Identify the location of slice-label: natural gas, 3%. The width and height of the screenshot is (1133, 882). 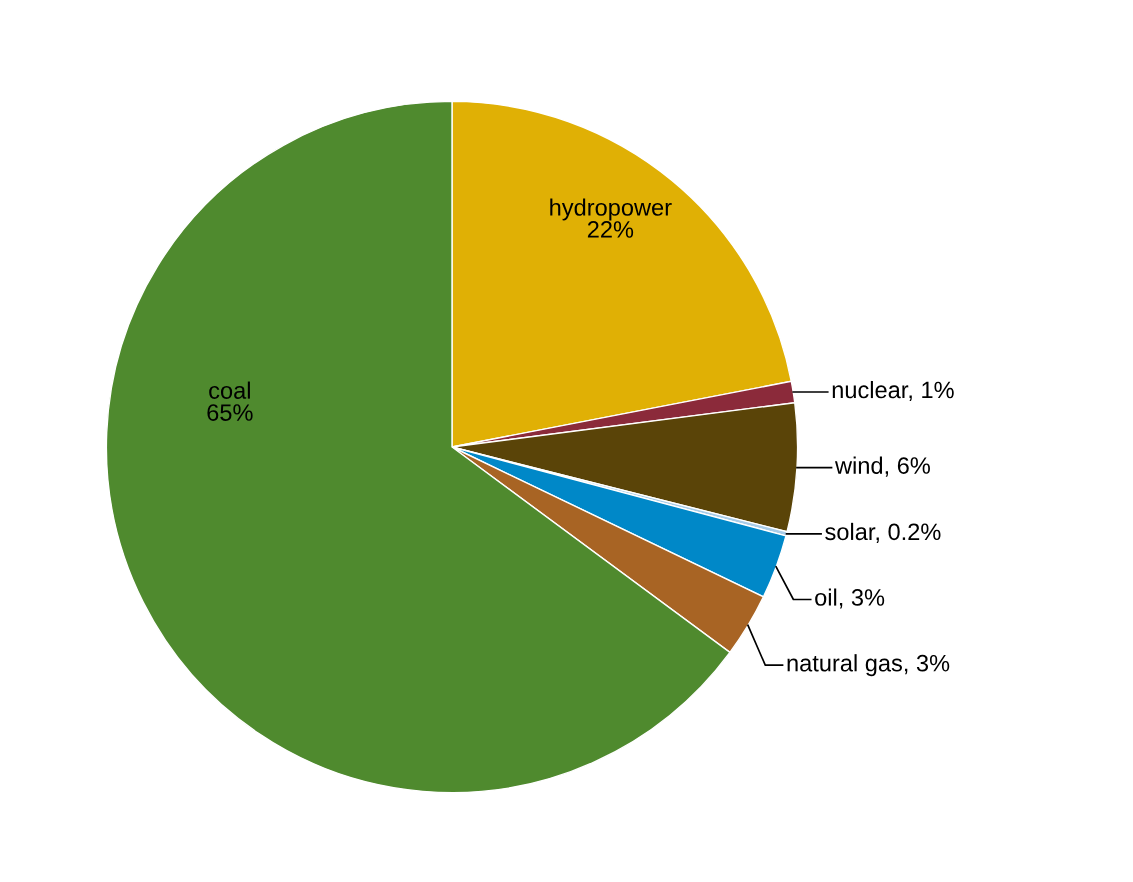
(868, 665).